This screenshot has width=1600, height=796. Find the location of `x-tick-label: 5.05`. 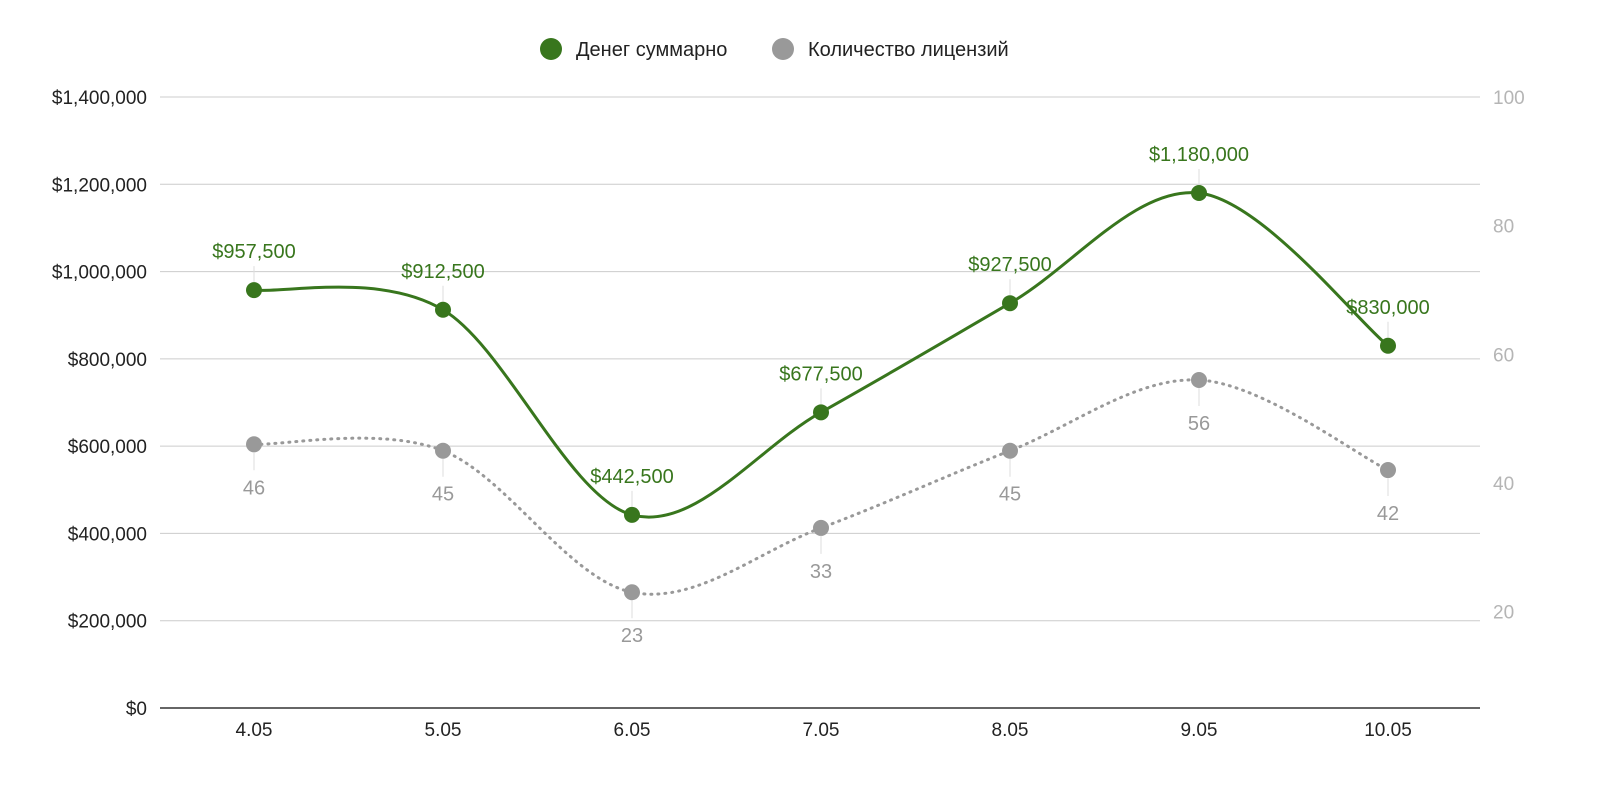

x-tick-label: 5.05 is located at coordinates (443, 730).